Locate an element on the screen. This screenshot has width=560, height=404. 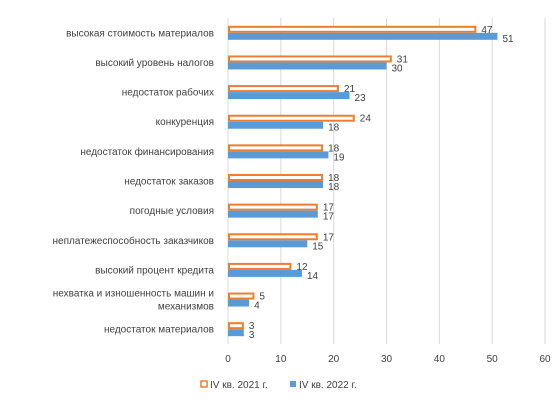
category-label: высокая стоимость материалов is located at coordinates (140, 33).